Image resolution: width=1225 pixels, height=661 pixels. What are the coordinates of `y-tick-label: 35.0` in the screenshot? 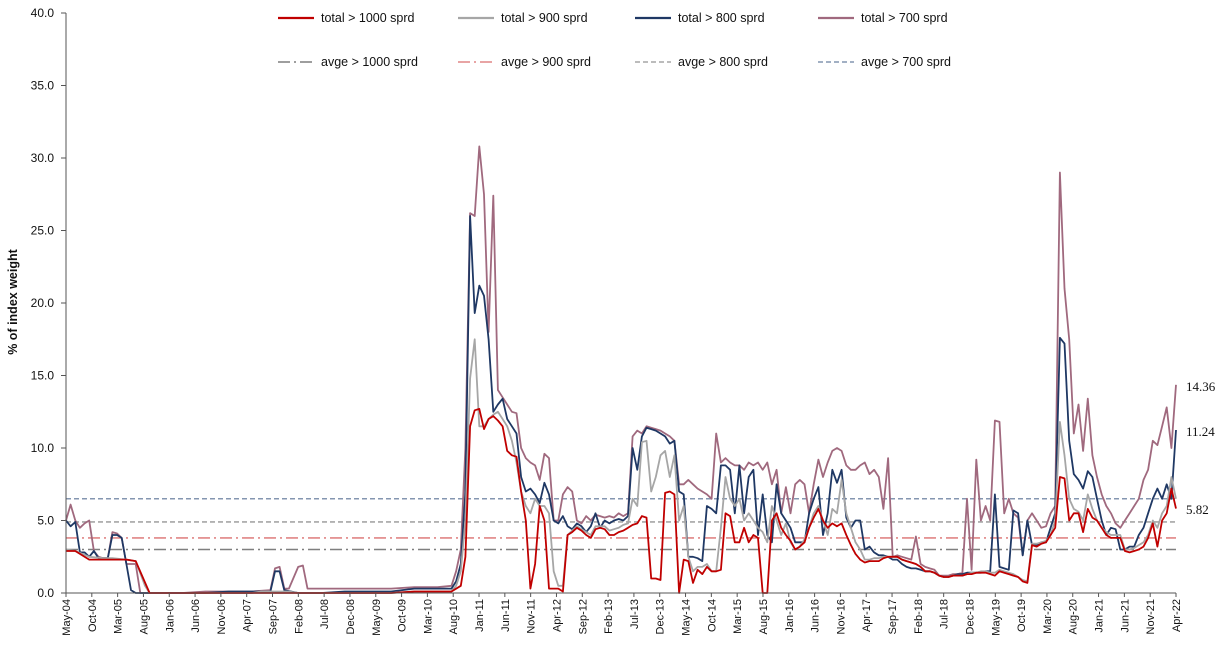 It's located at (43, 86).